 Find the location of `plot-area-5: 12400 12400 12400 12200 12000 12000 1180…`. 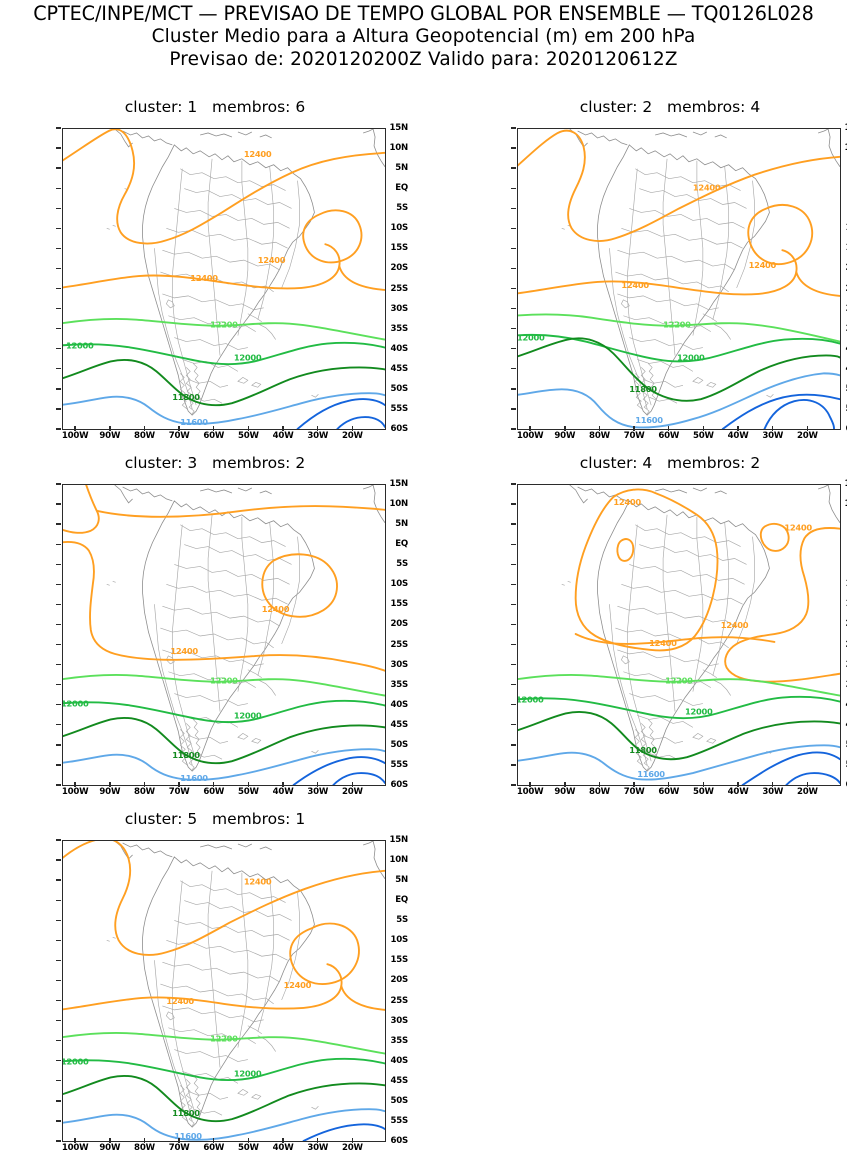

plot-area-5: 12400 12400 12400 12200 12000 12000 1180… is located at coordinates (224, 991).